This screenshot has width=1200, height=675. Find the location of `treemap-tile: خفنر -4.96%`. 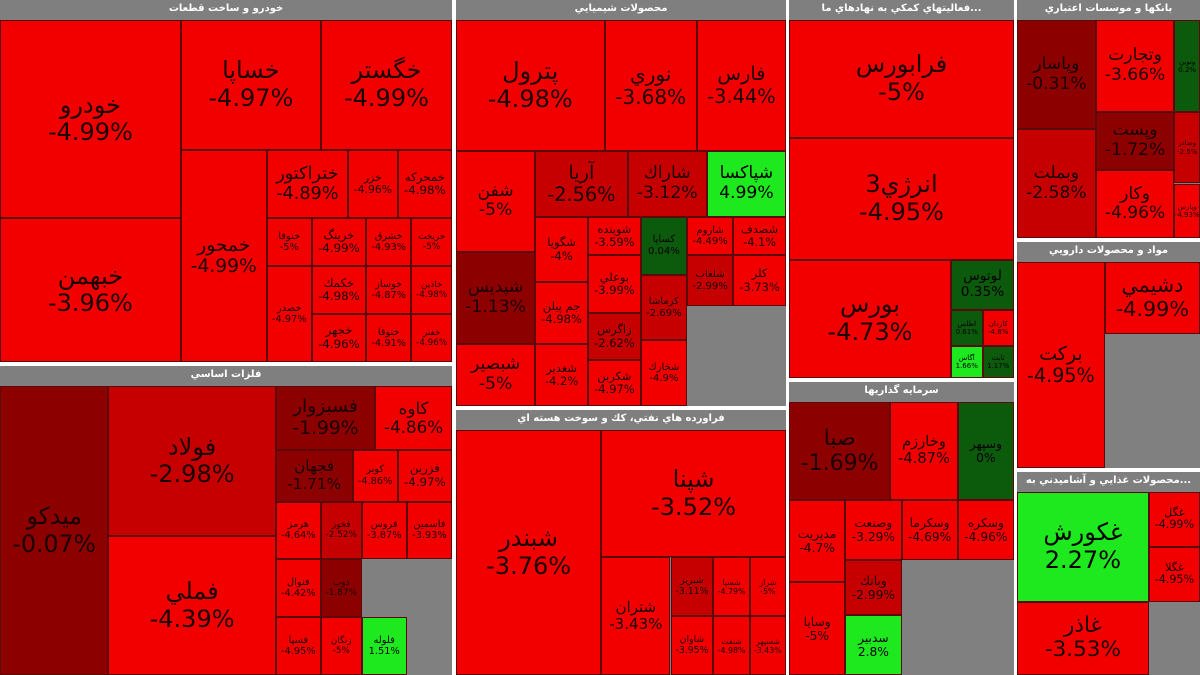

treemap-tile: خفنر -4.96% is located at coordinates (431, 338).